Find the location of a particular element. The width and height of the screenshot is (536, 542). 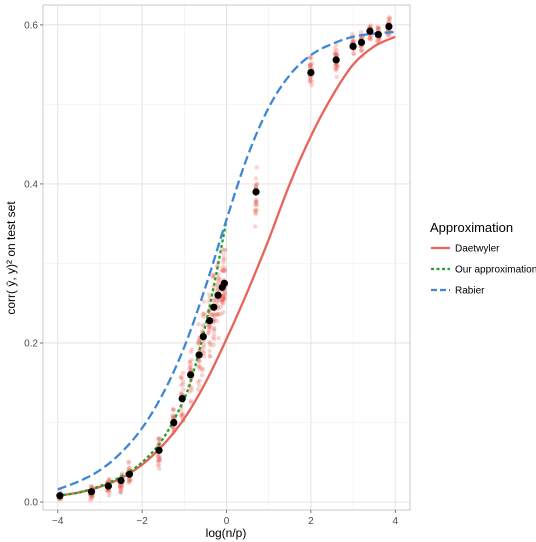

x-tick-label: 4 is located at coordinates (395, 521).